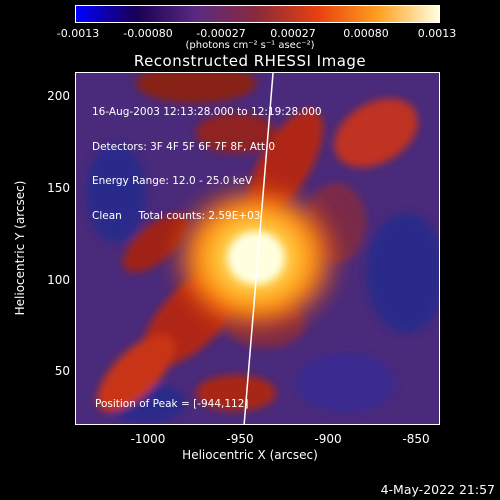 The height and width of the screenshot is (500, 500). Describe the element at coordinates (58, 188) in the screenshot. I see `y-tick-label: 150` at that location.